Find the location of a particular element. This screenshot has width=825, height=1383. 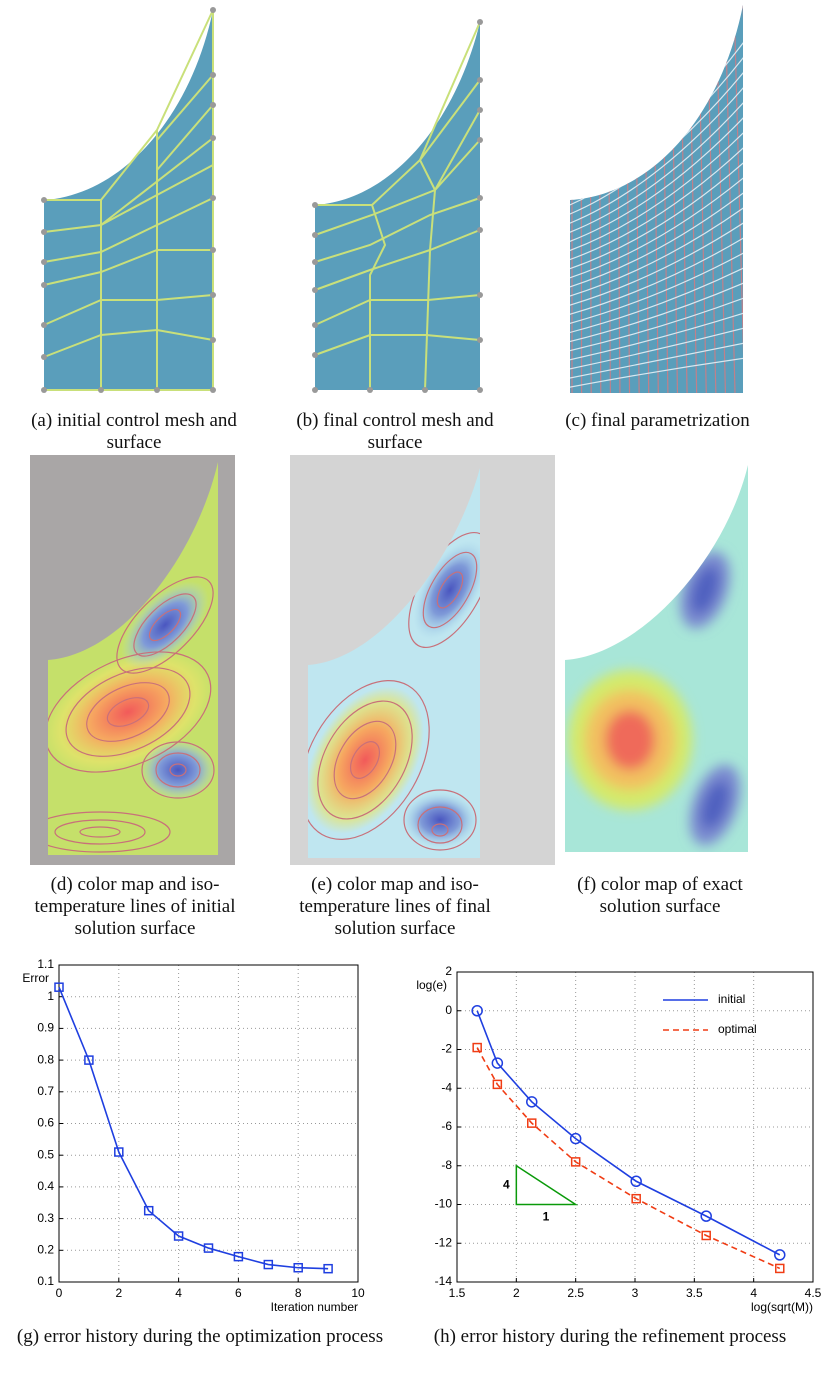

y-tick-label: 0.1 is located at coordinates (45, 1281).